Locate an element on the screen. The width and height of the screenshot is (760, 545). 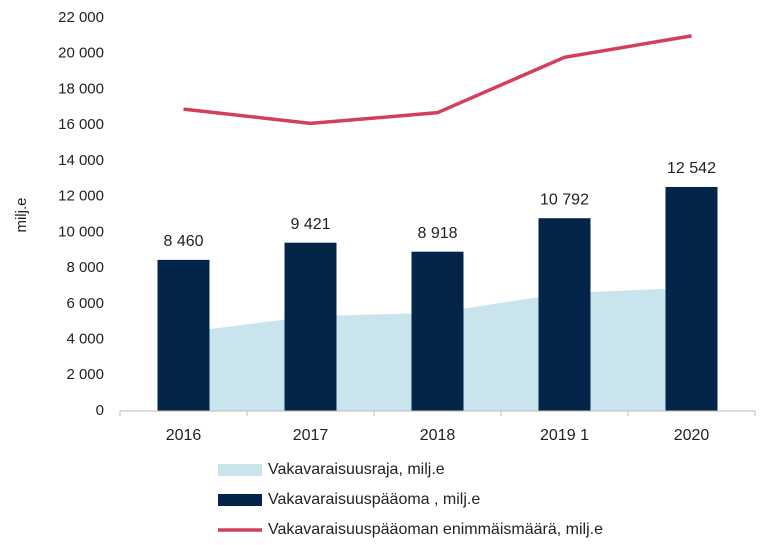
y-tick-label: 0 is located at coordinates (100, 410).